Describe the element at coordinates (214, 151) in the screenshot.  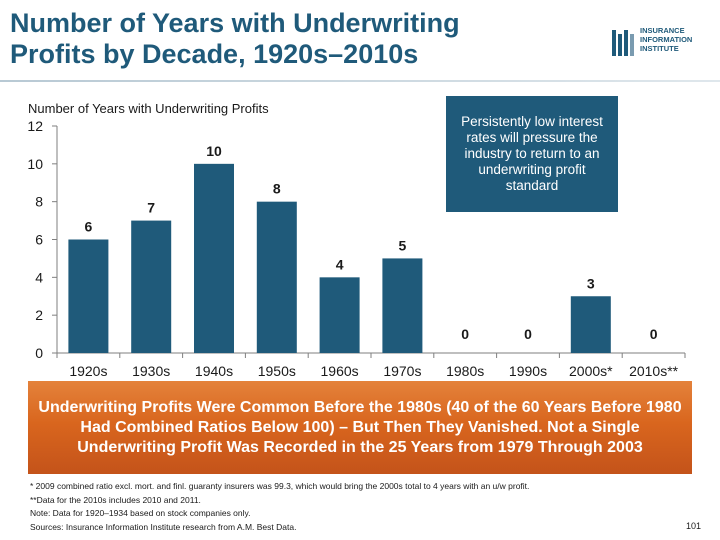
I see `data-label: 10` at that location.